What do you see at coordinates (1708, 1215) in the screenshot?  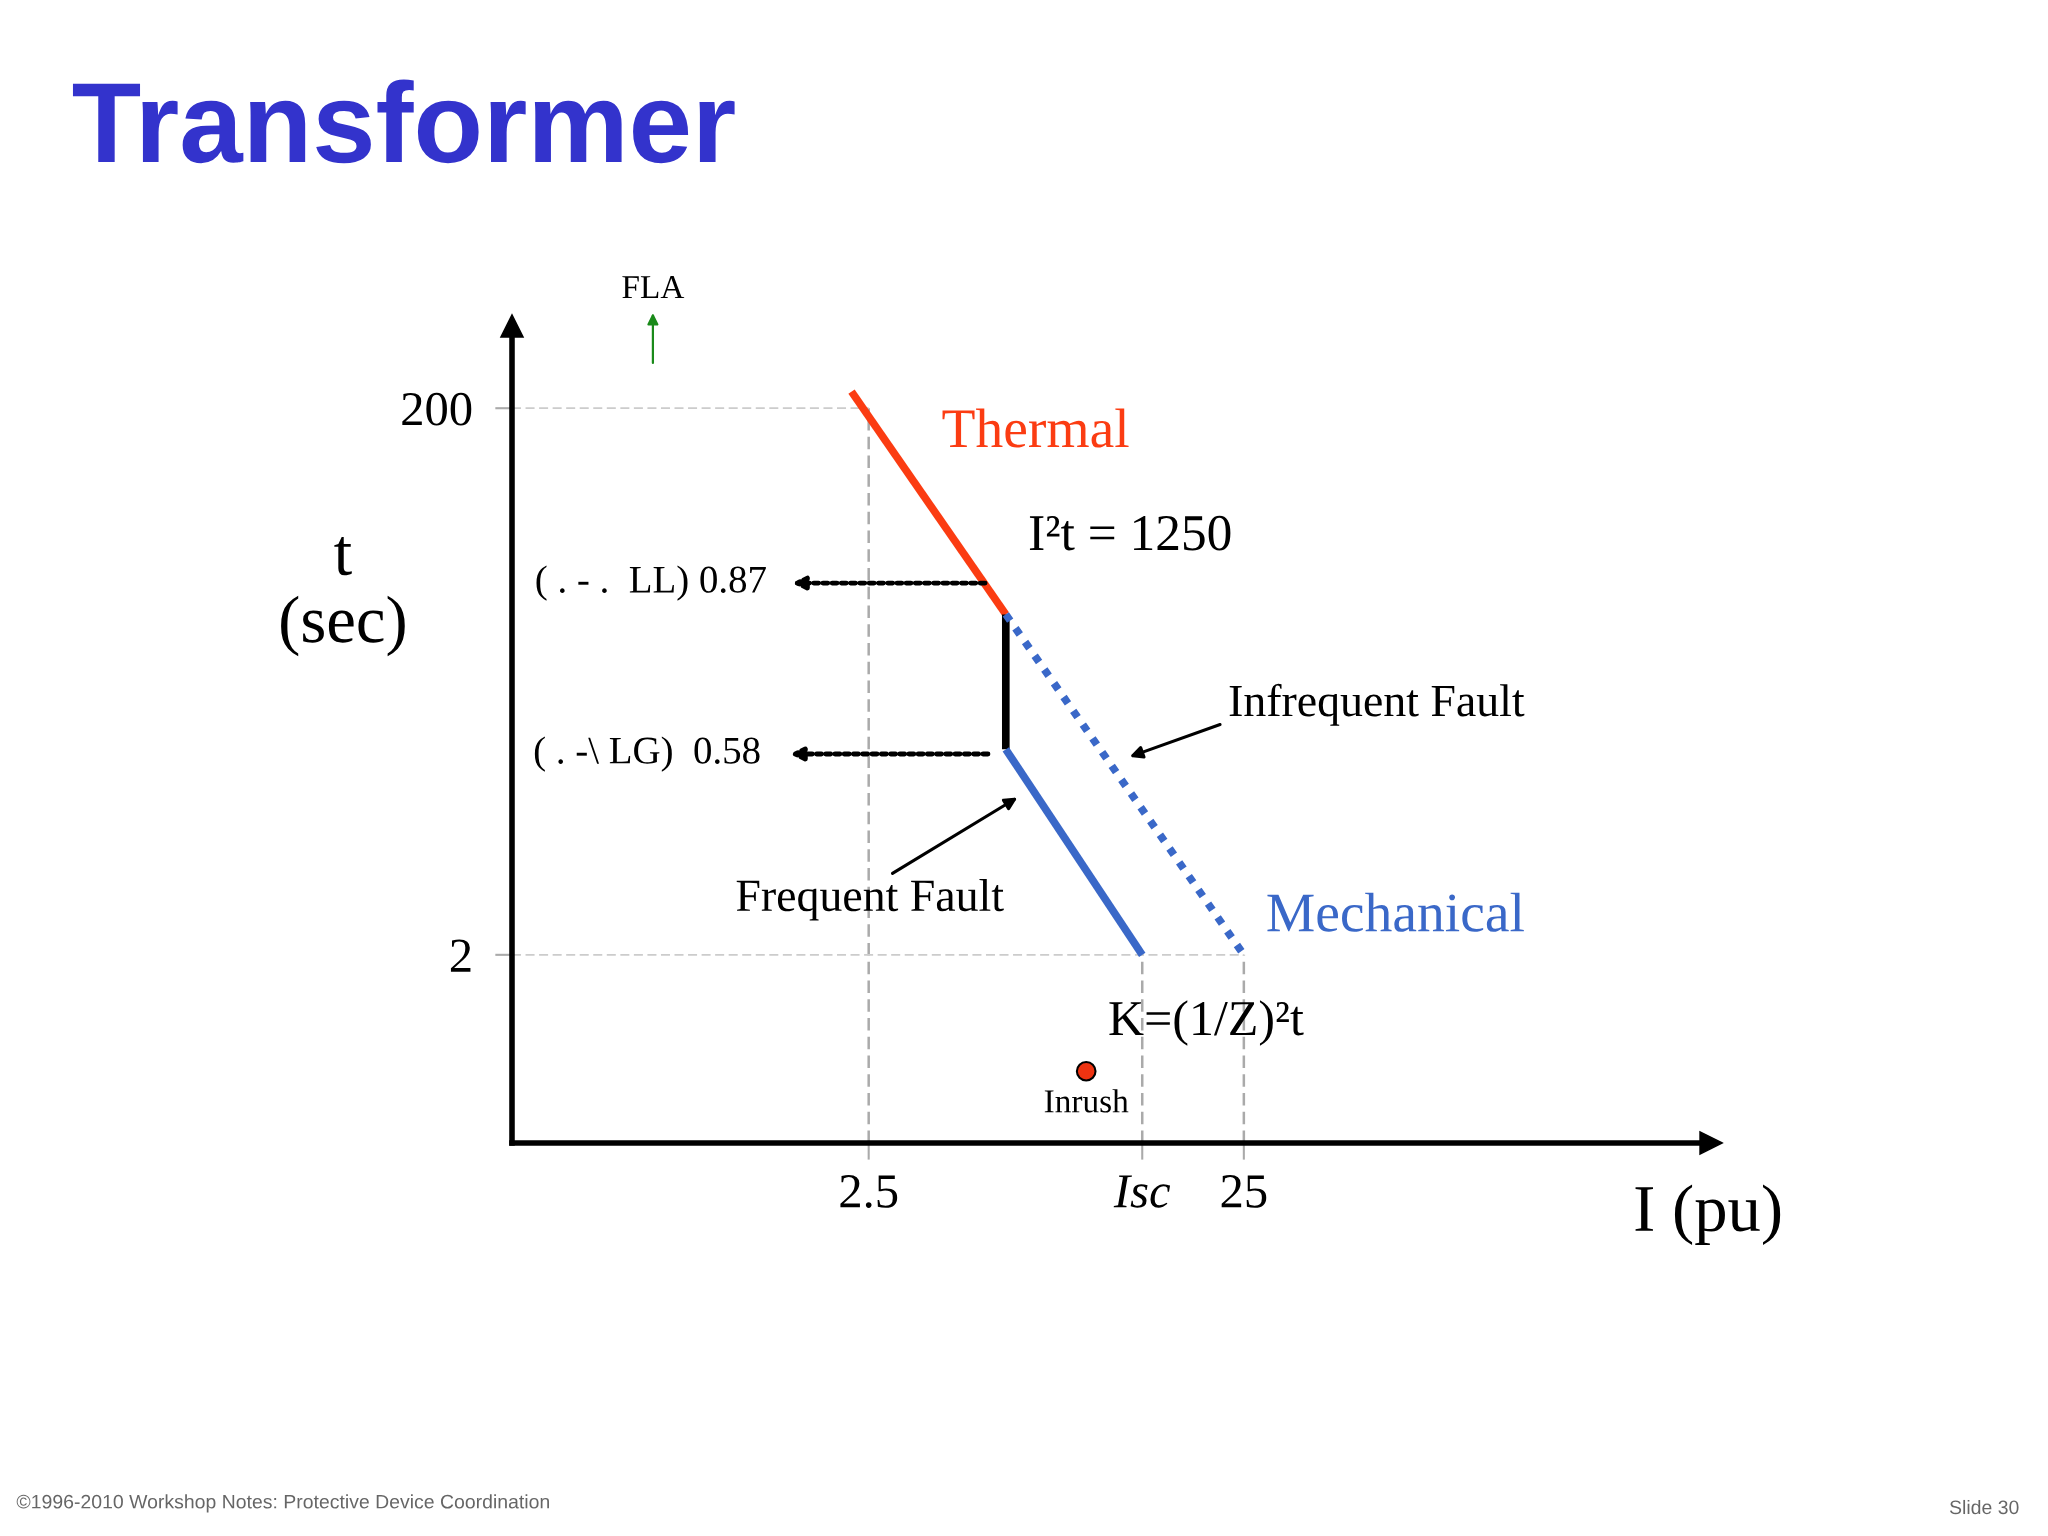 I see `x-axis-title: I (pu)` at bounding box center [1708, 1215].